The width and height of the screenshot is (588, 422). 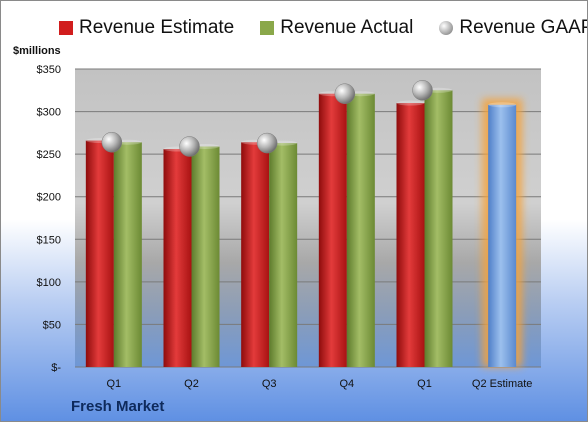 I want to click on bar-revenue-estimate-projected, so click(x=502, y=235).